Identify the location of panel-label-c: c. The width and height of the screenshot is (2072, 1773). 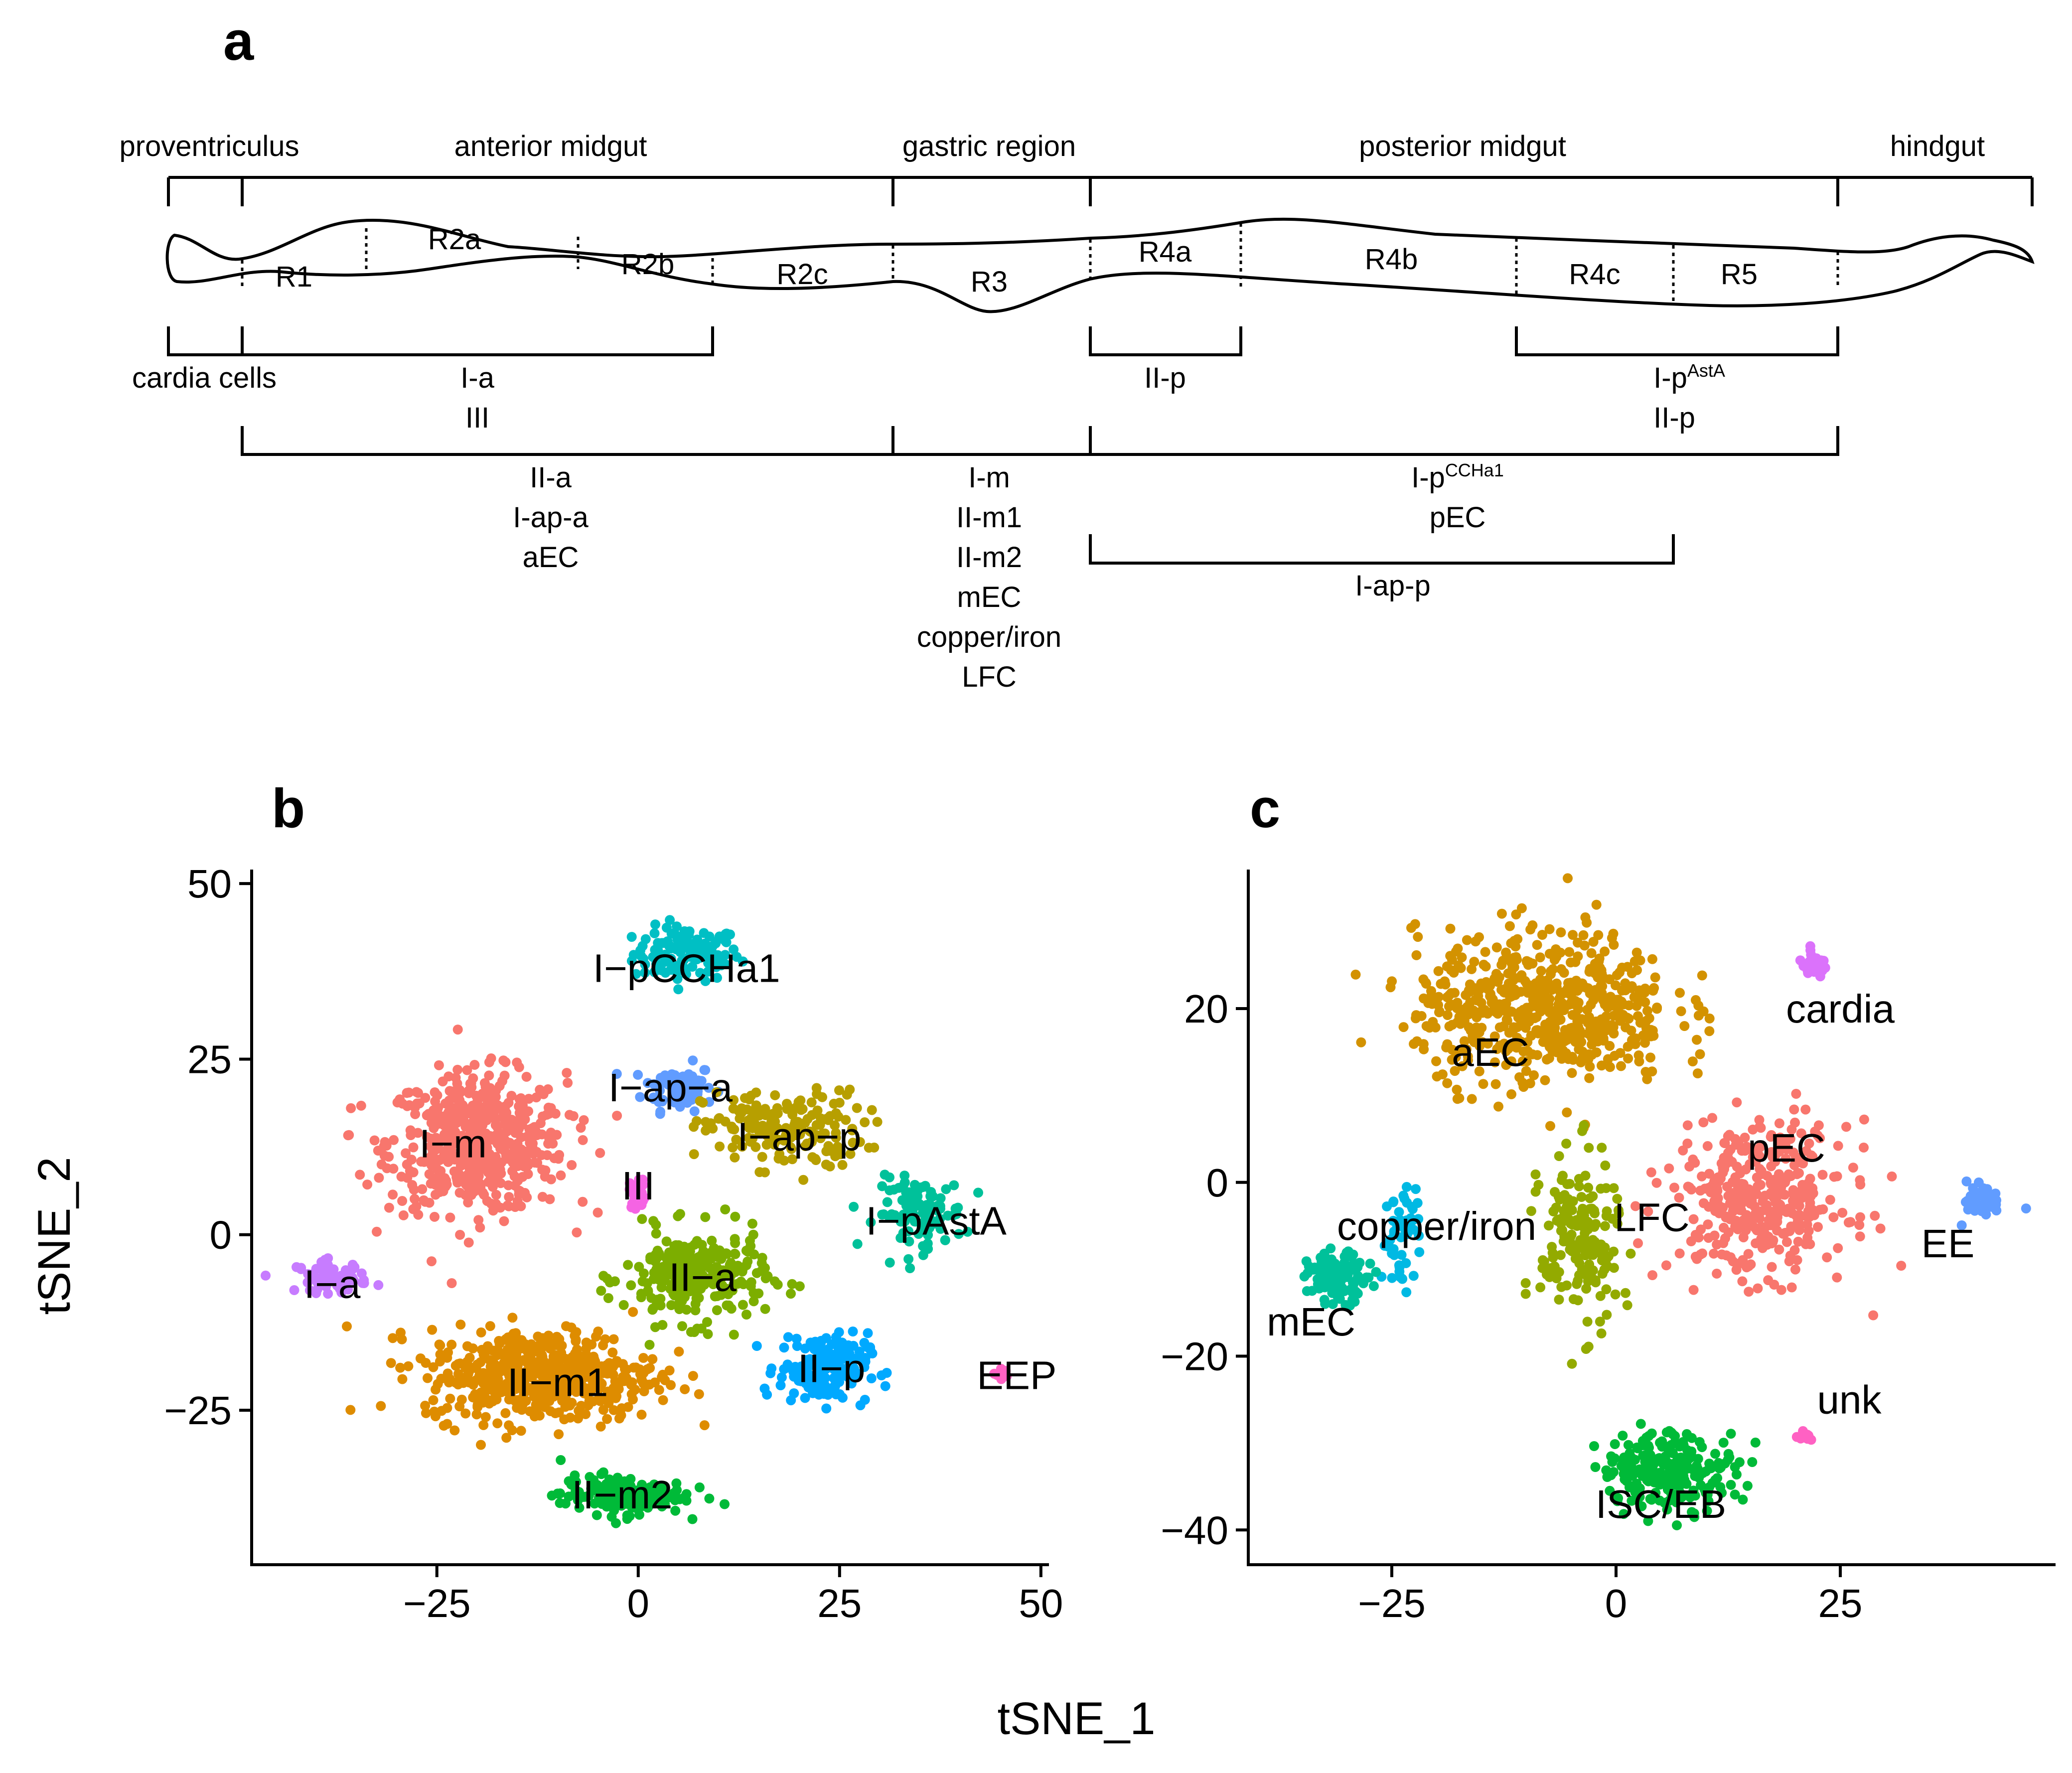
(1265, 808).